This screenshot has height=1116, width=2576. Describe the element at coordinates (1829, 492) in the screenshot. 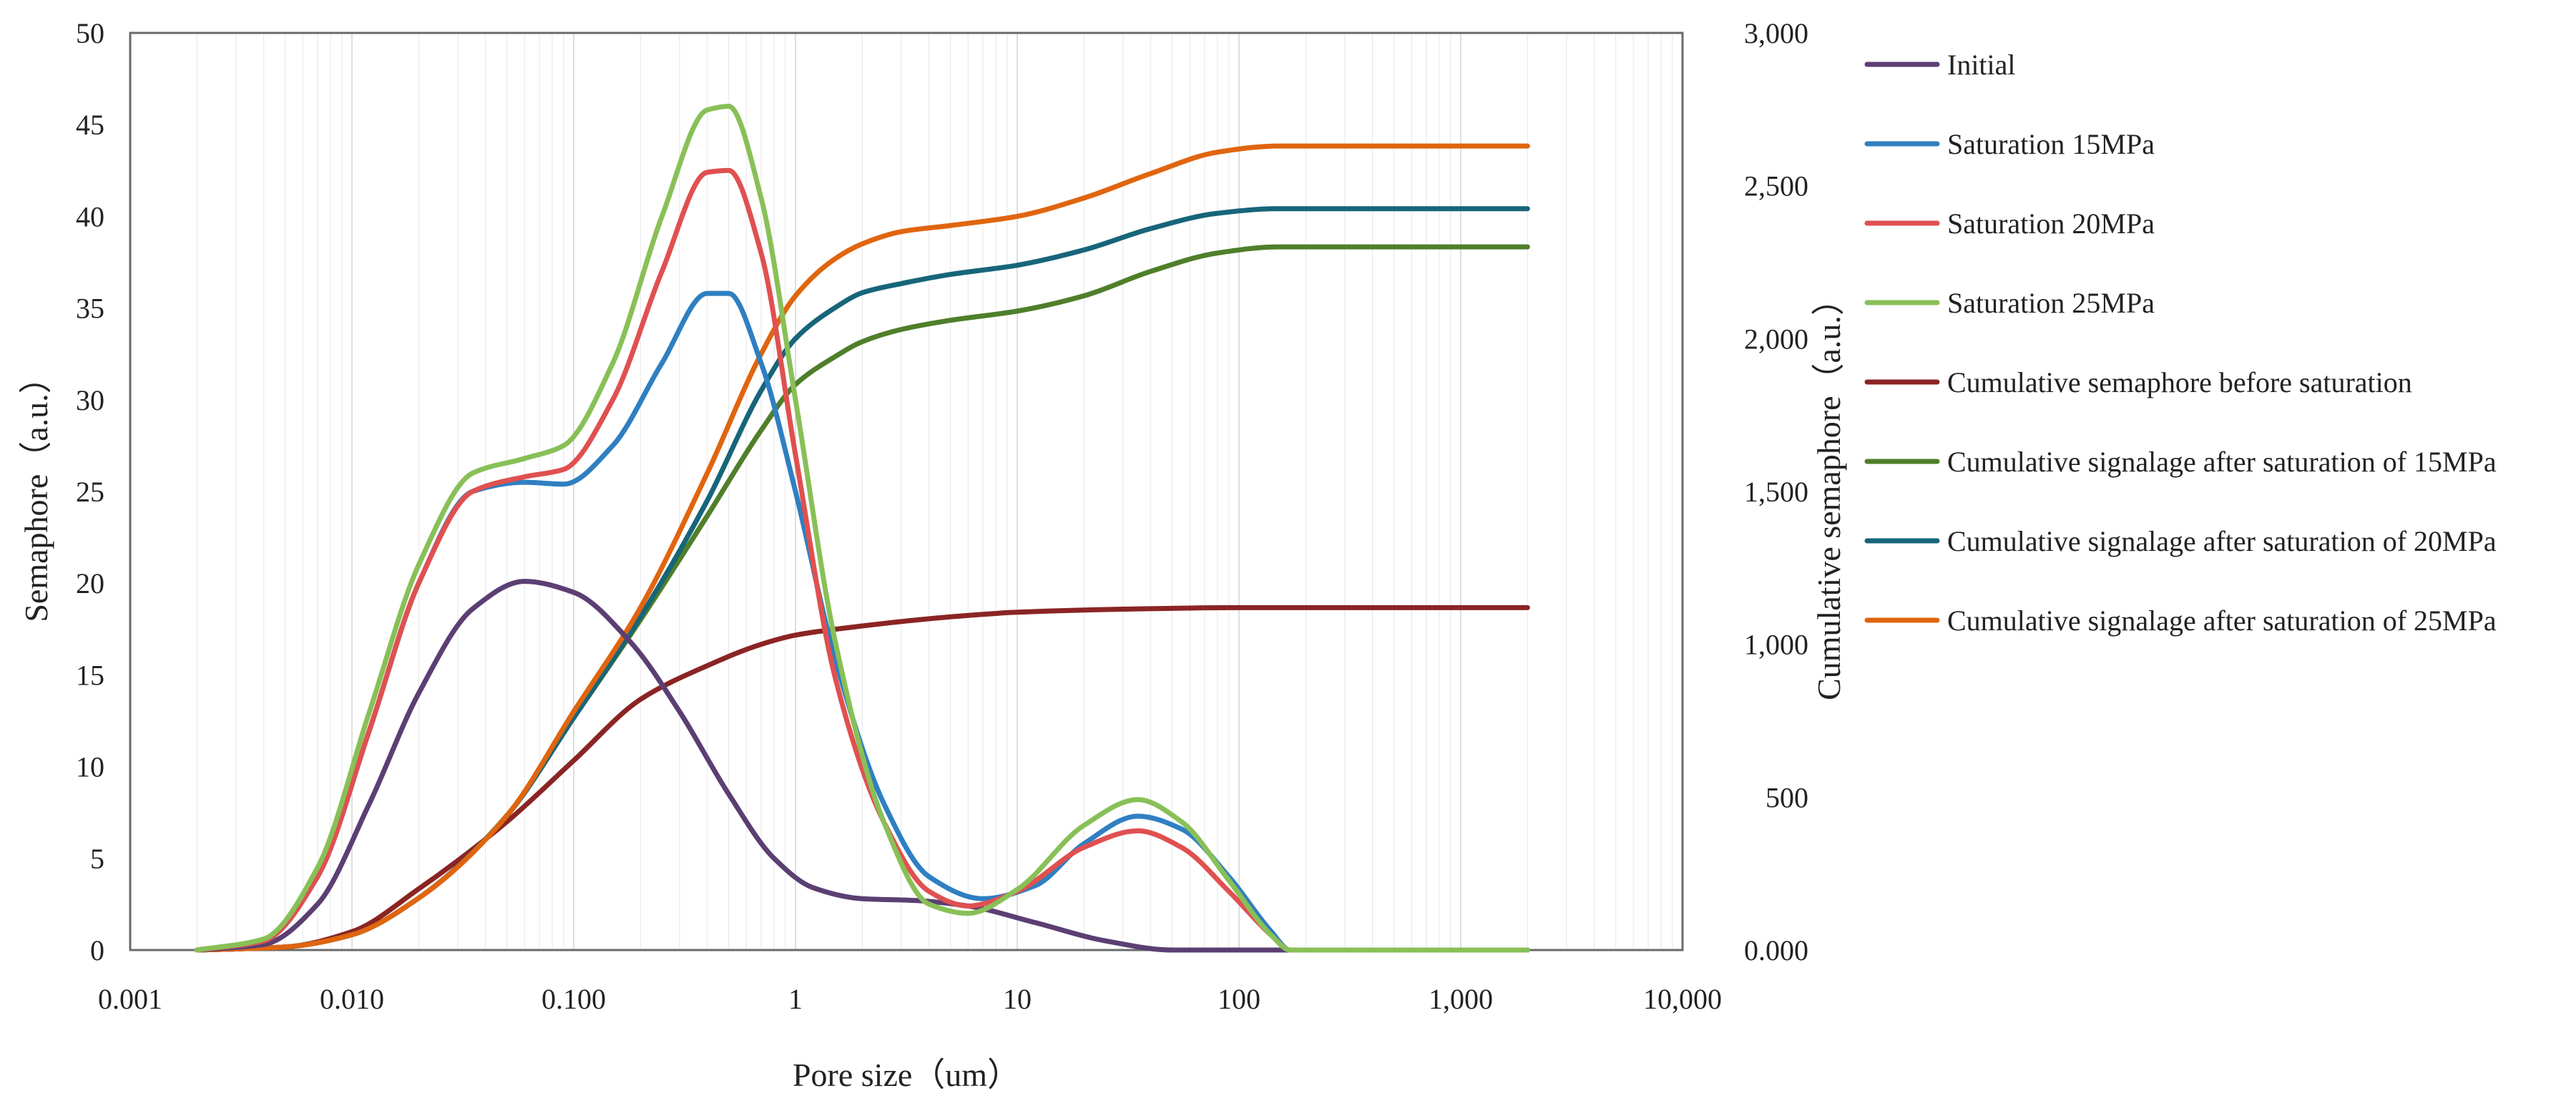

I see `right-y-axis-title: Cumulative semaphore（a.u.）` at that location.